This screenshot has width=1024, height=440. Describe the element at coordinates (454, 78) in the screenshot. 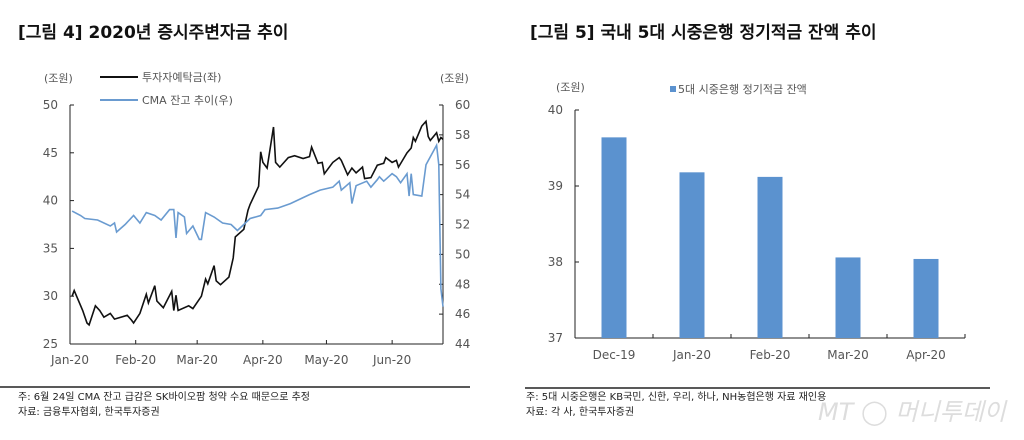

I see `right-axis-unit: (조원)` at that location.